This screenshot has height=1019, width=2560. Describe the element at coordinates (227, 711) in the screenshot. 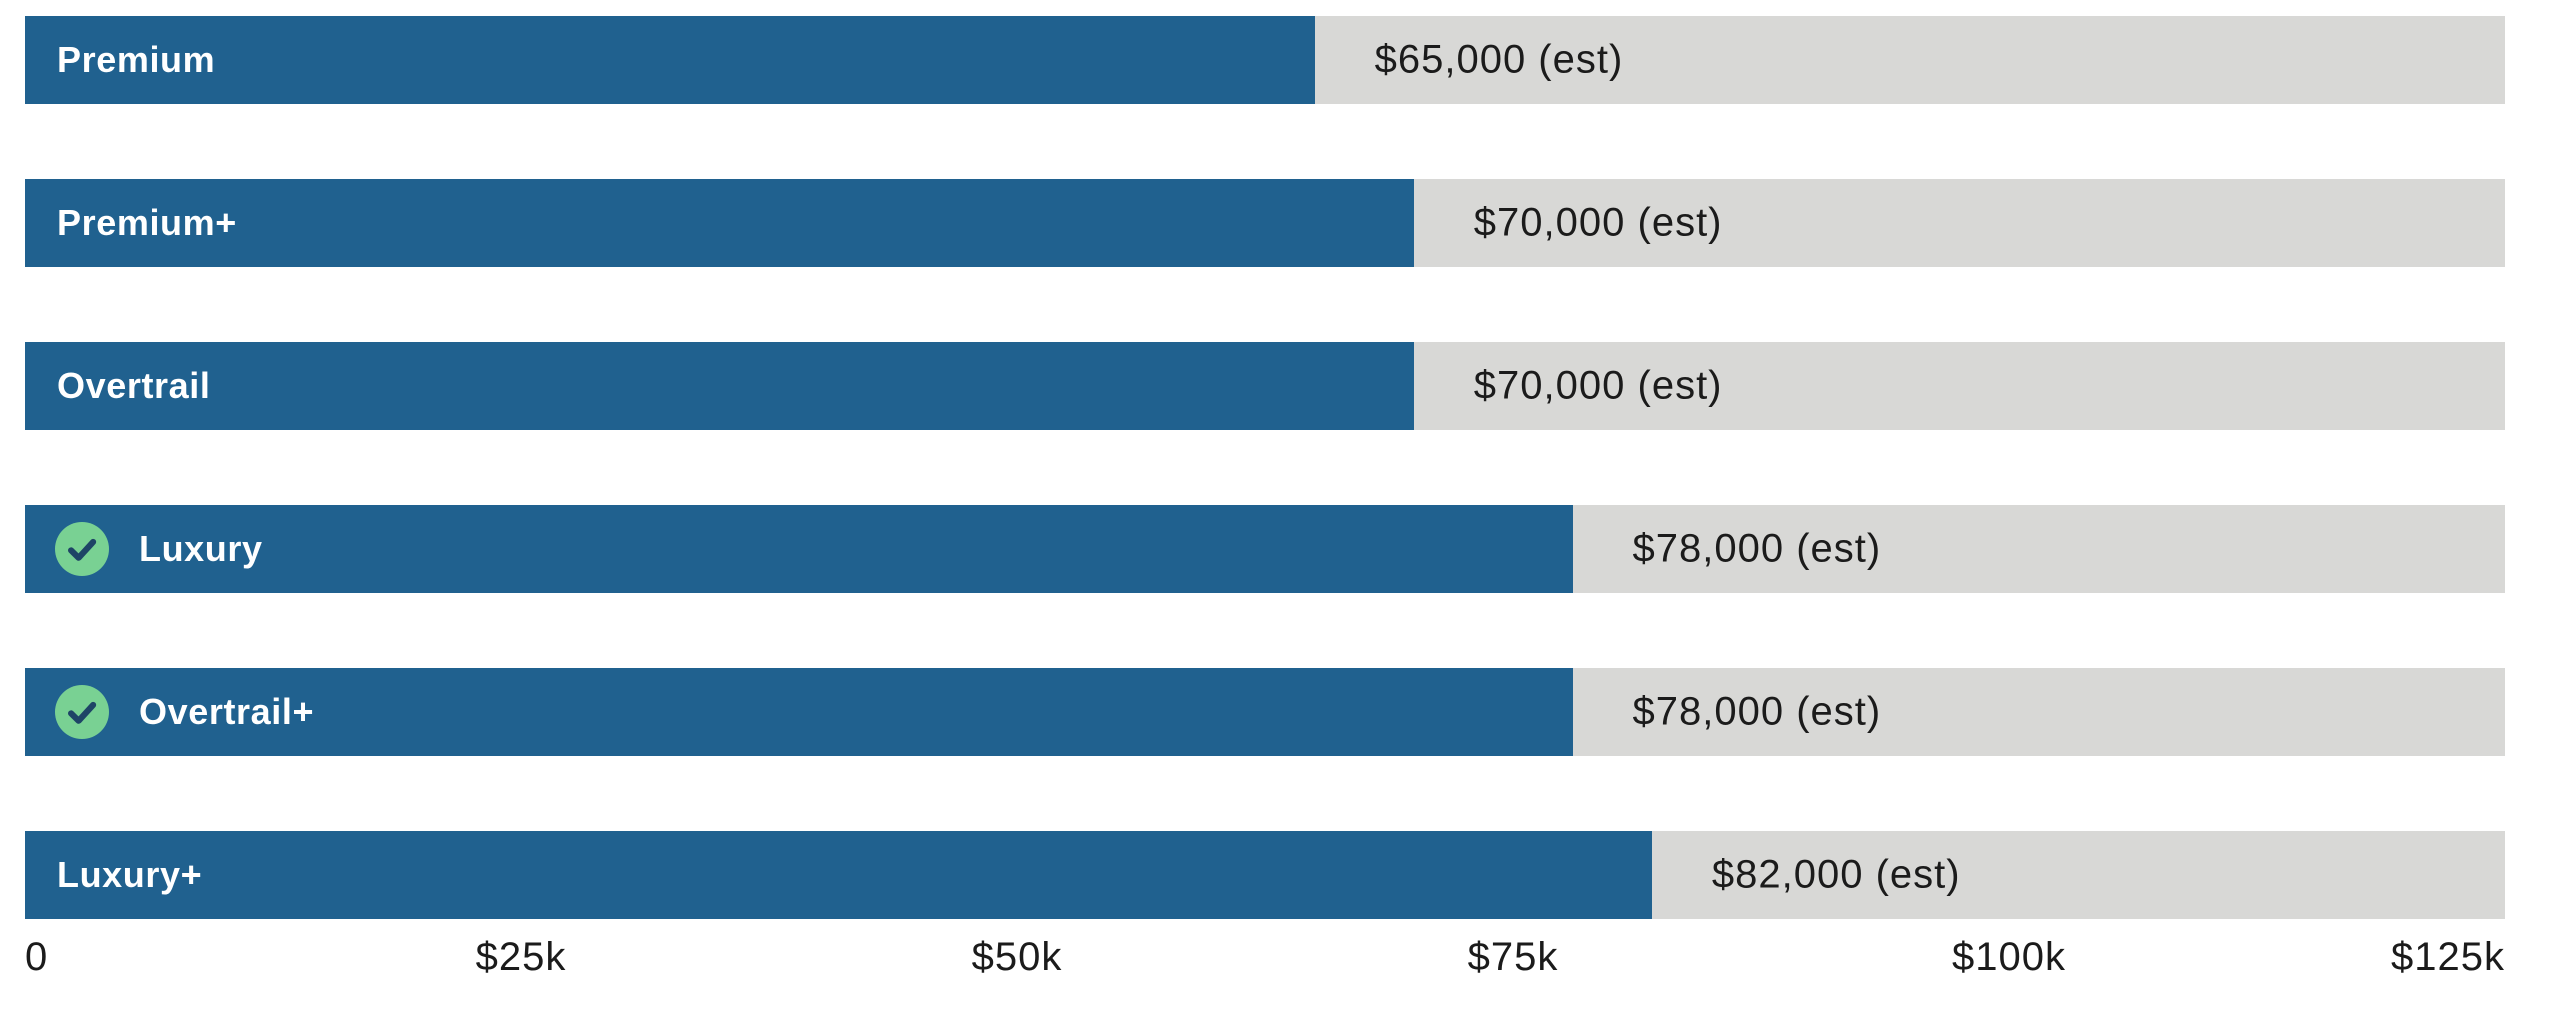

I see `bar-label-overtrail-plus: Overtrail+` at that location.